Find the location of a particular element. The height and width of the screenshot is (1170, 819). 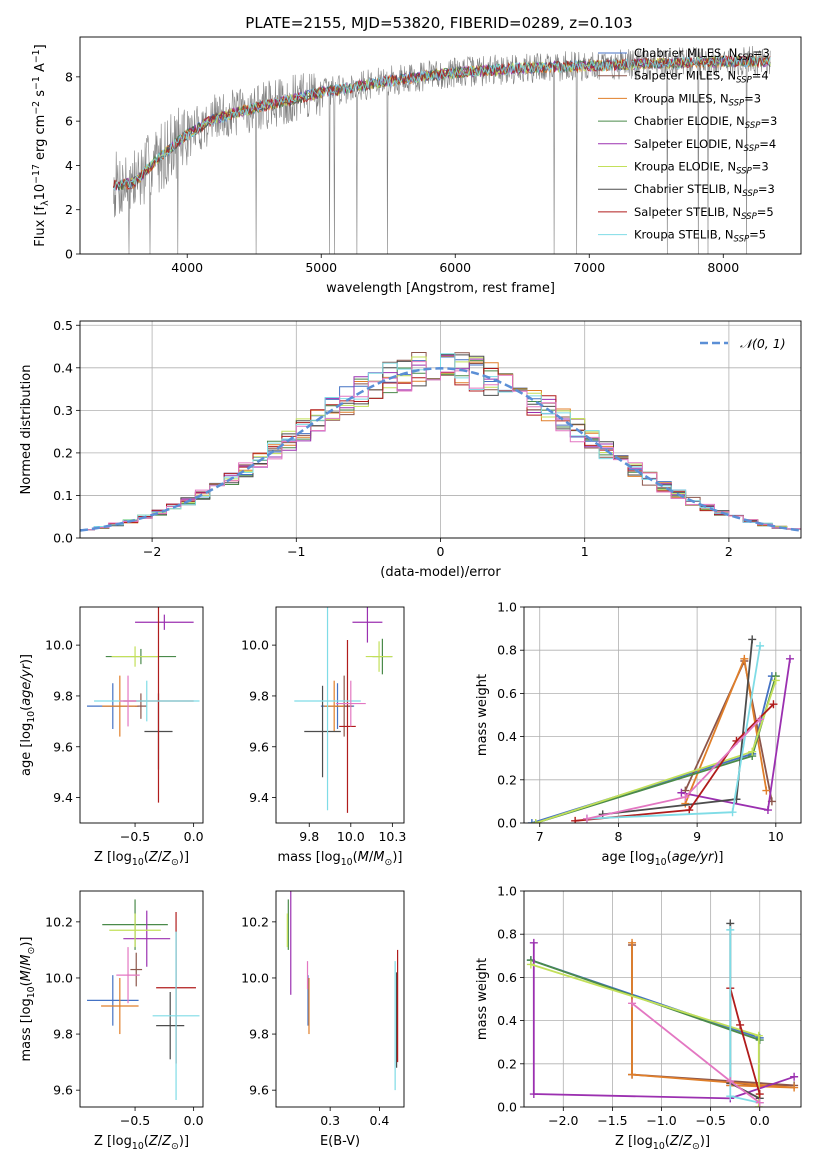

y-tick-label: 0.3 is located at coordinates (63, 410).